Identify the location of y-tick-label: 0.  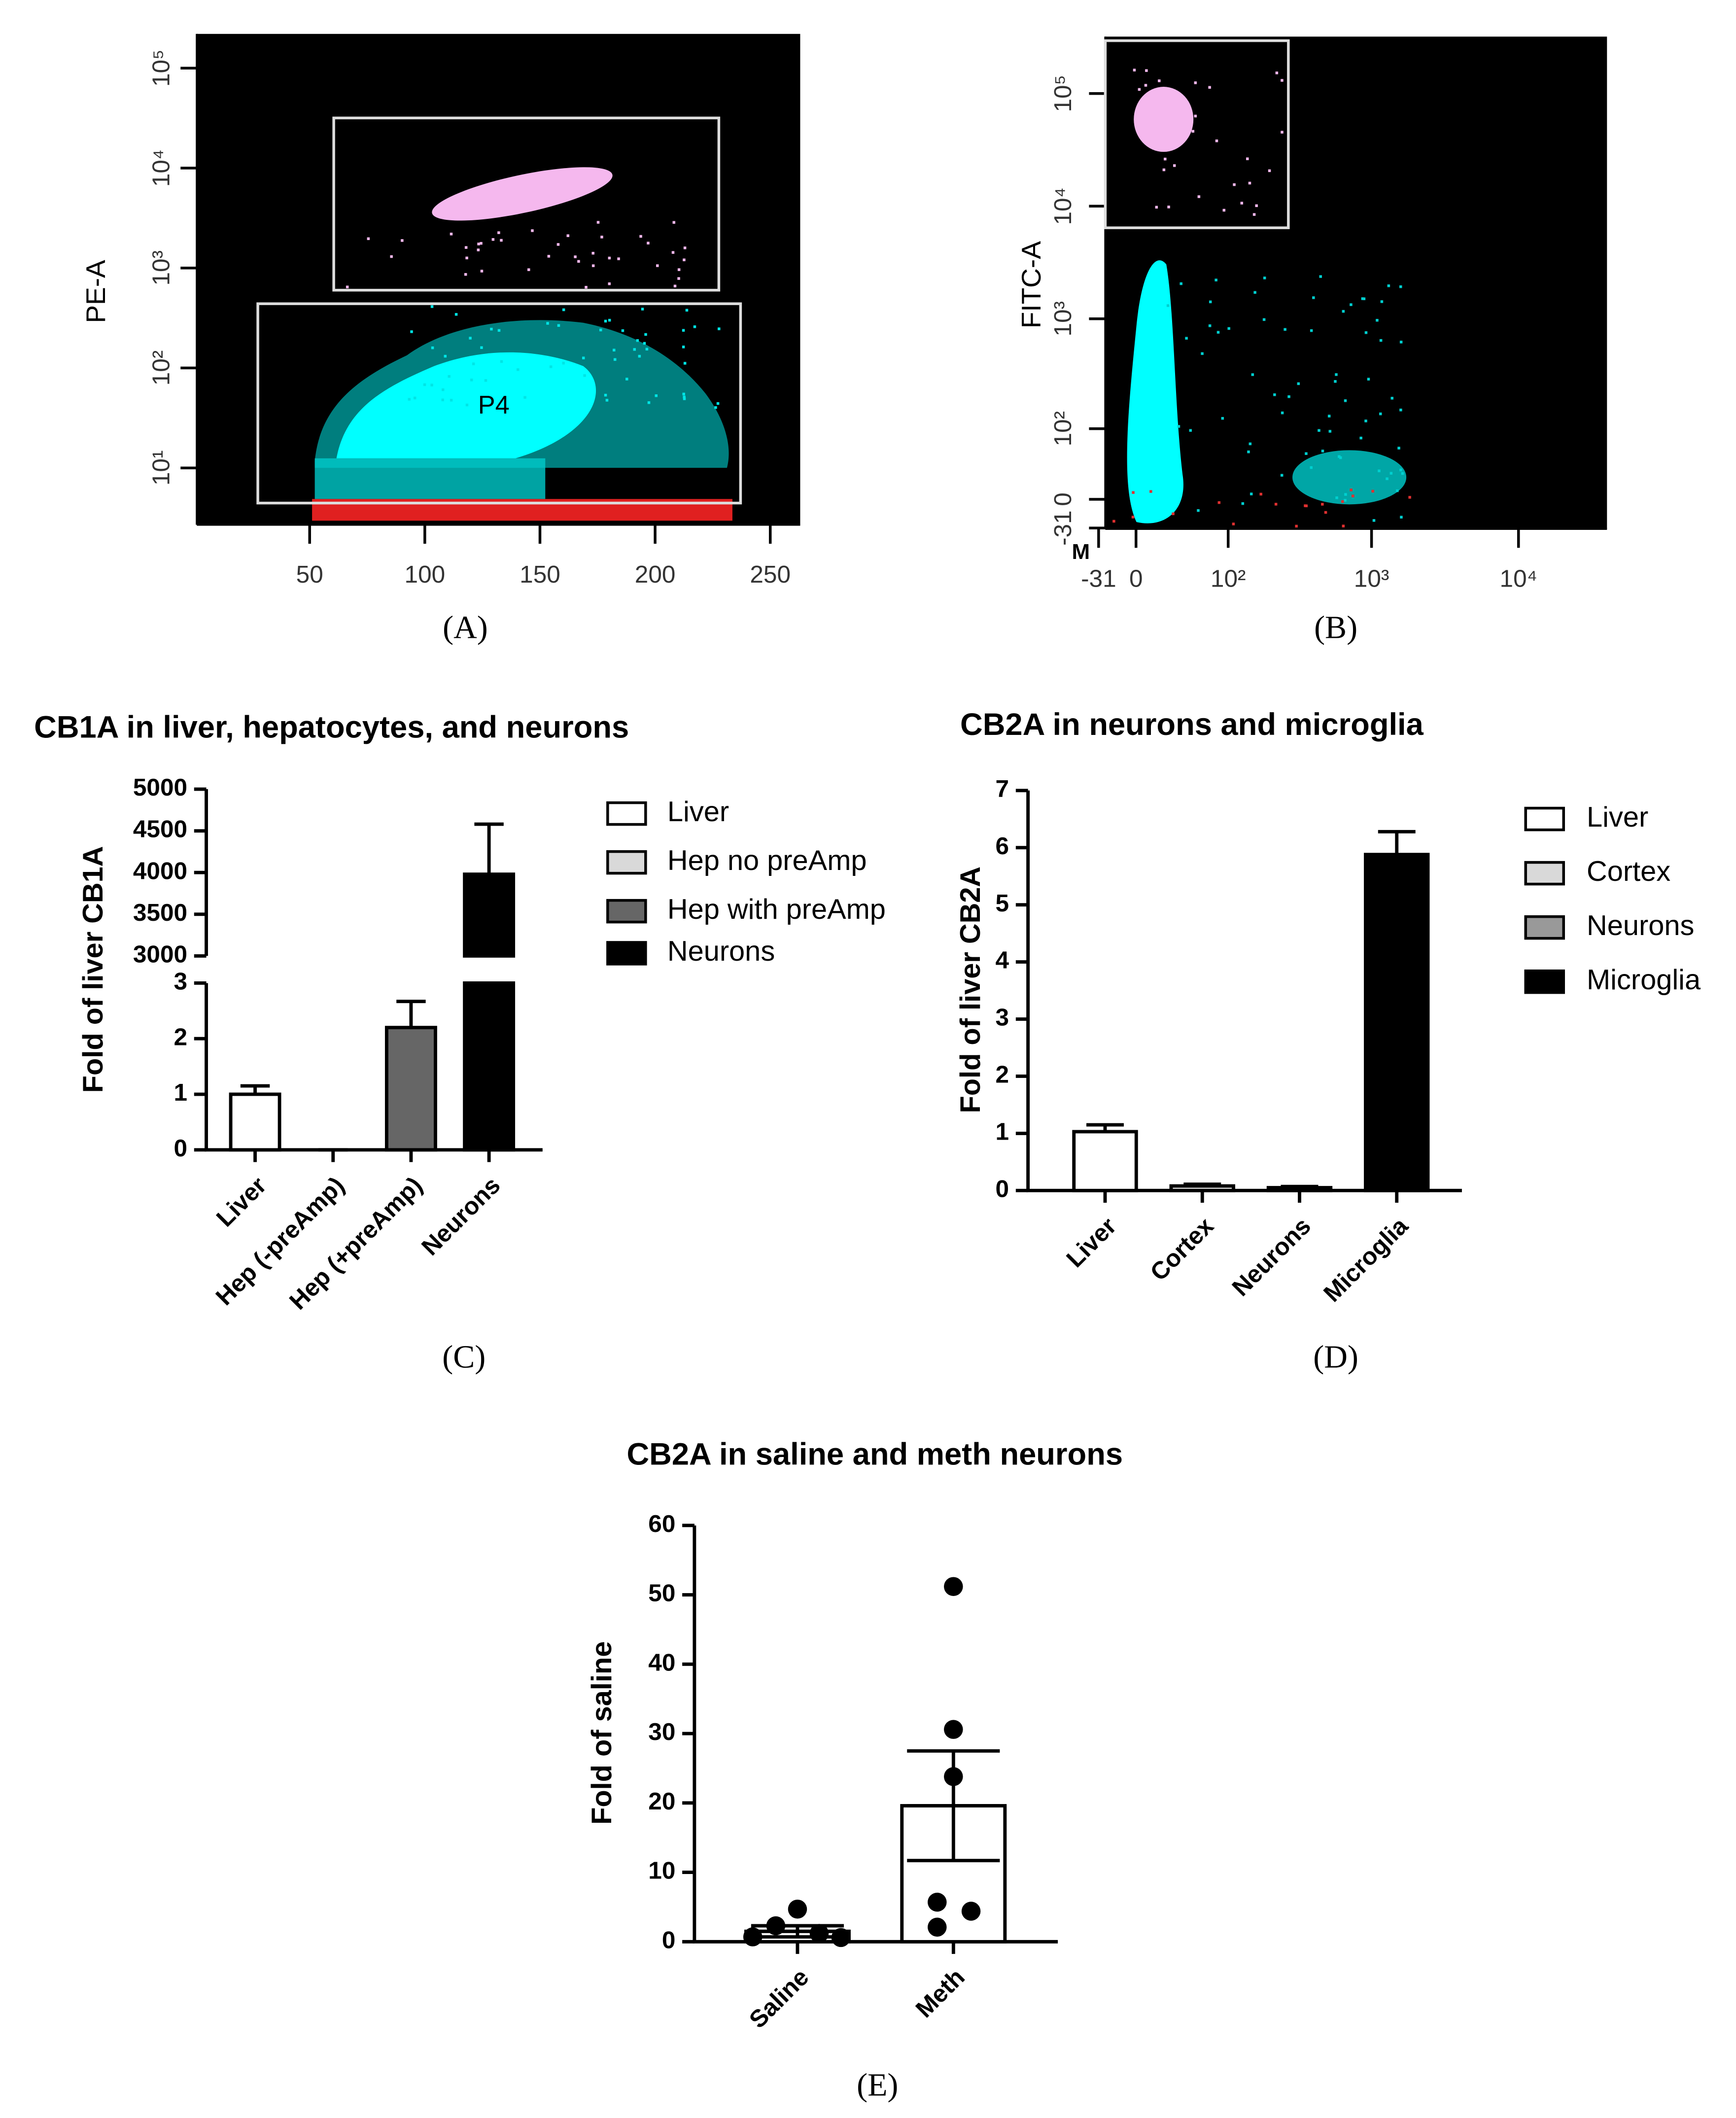
(1062, 499).